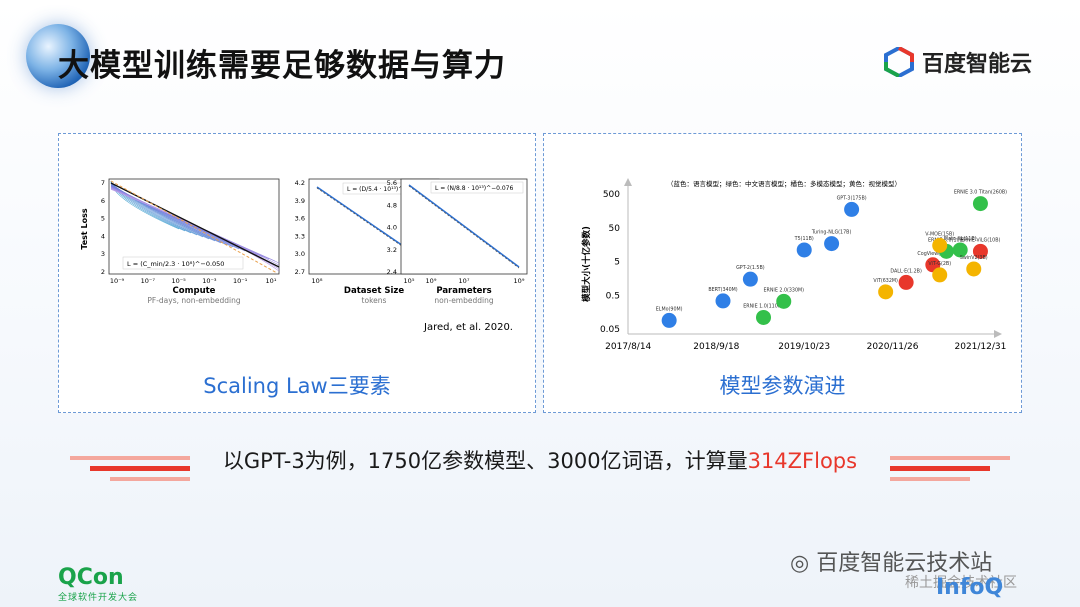  I want to click on brand-logo: 百度智能云, so click(958, 62).